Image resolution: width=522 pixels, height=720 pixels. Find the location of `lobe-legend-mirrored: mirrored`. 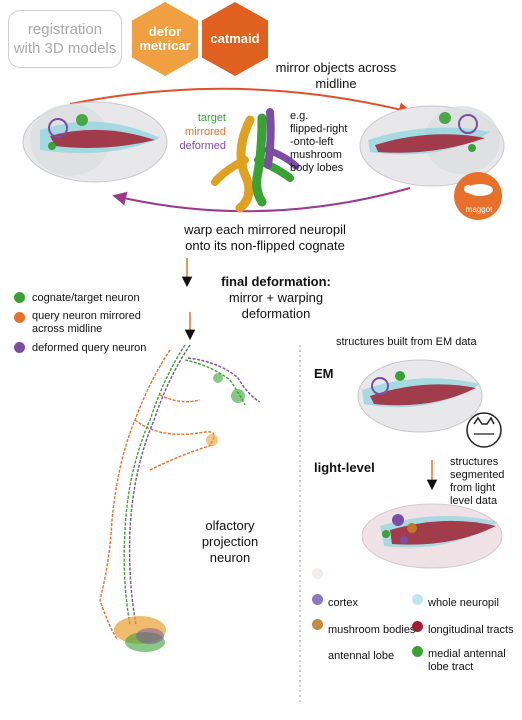

lobe-legend-mirrored: mirrored is located at coordinates (205, 132).